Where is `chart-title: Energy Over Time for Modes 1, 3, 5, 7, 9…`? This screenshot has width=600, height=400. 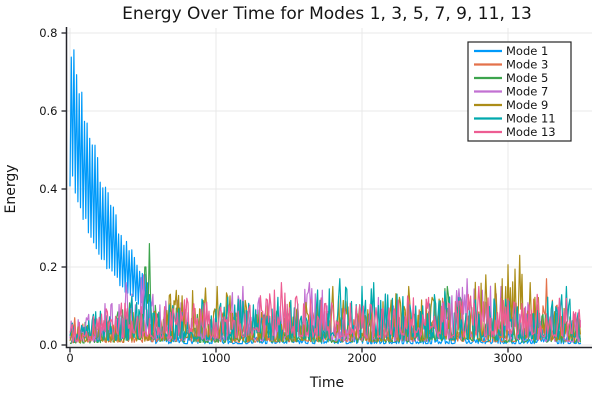
chart-title: Energy Over Time for Modes 1, 3, 5, 7, 9… is located at coordinates (327, 14).